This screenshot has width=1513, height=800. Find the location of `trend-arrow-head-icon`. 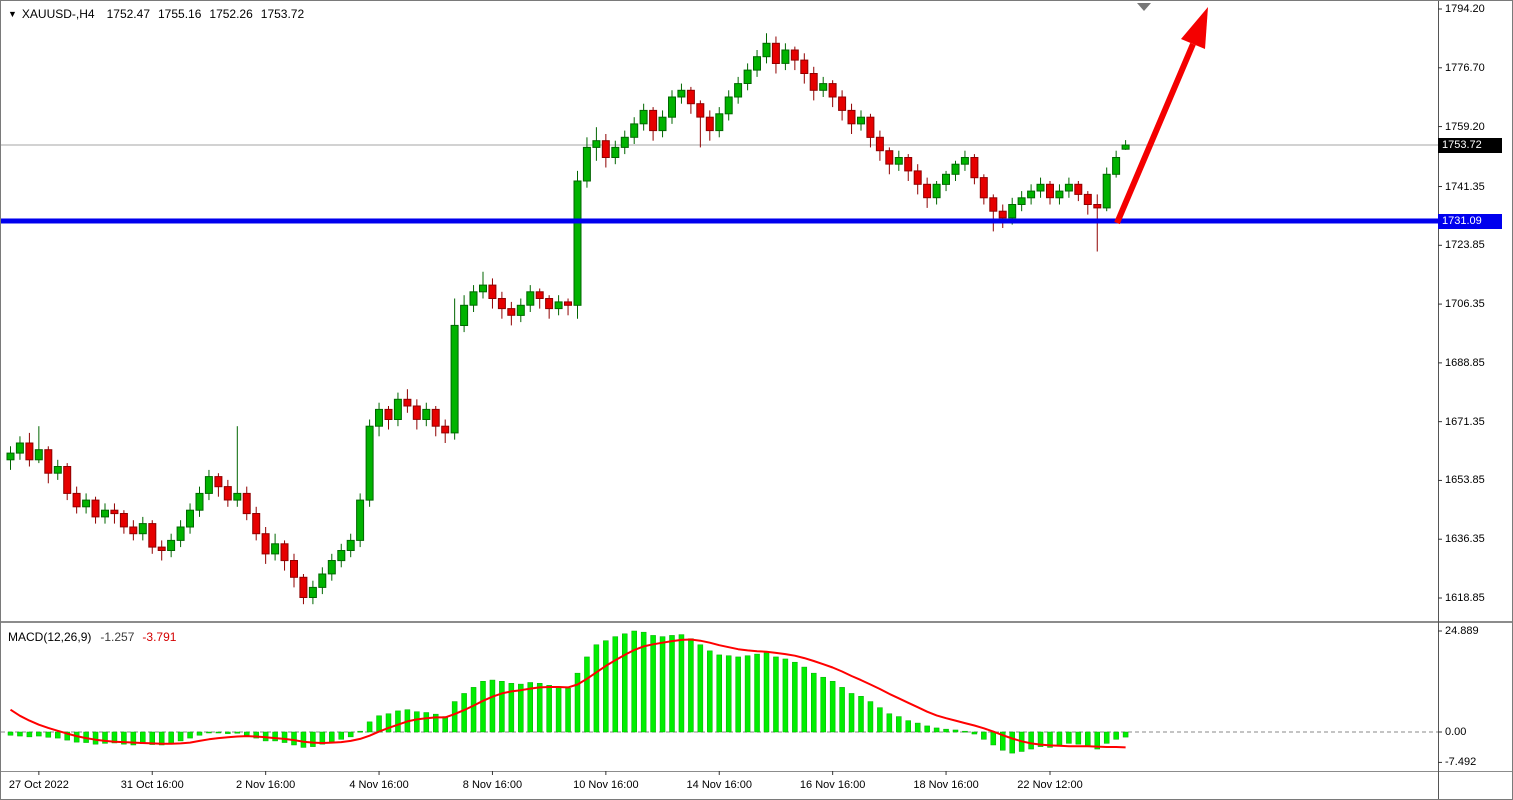

trend-arrow-head-icon is located at coordinates (1194, 28).